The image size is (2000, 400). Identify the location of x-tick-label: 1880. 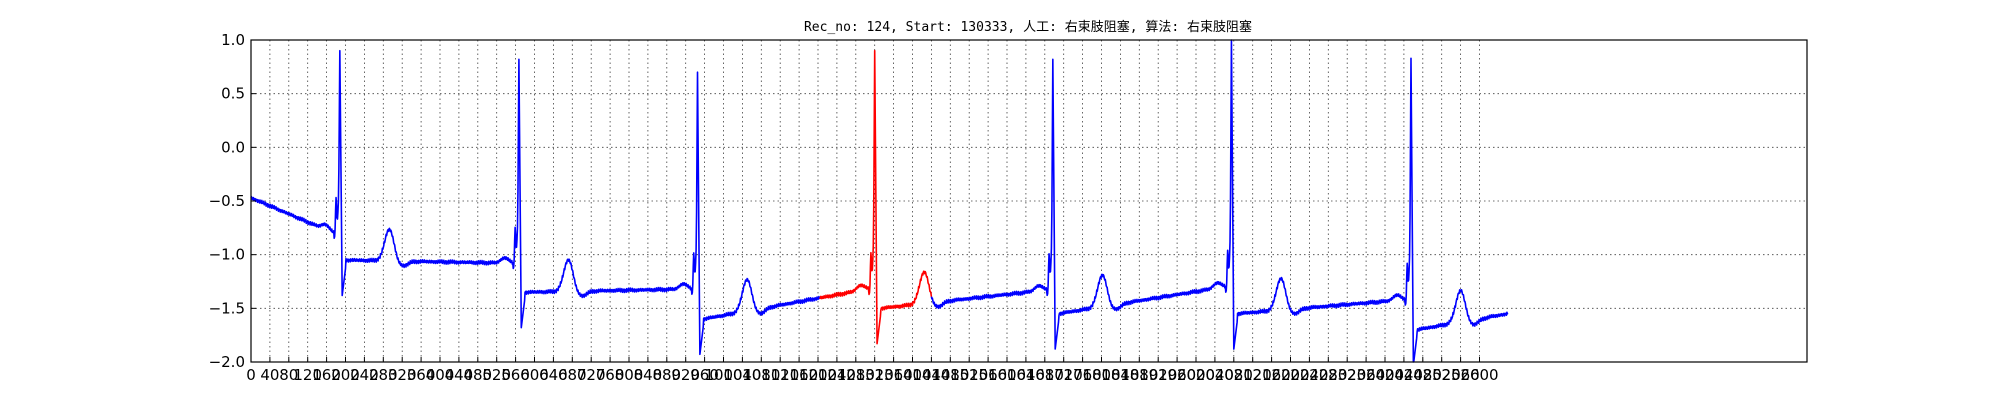
(1139, 375).